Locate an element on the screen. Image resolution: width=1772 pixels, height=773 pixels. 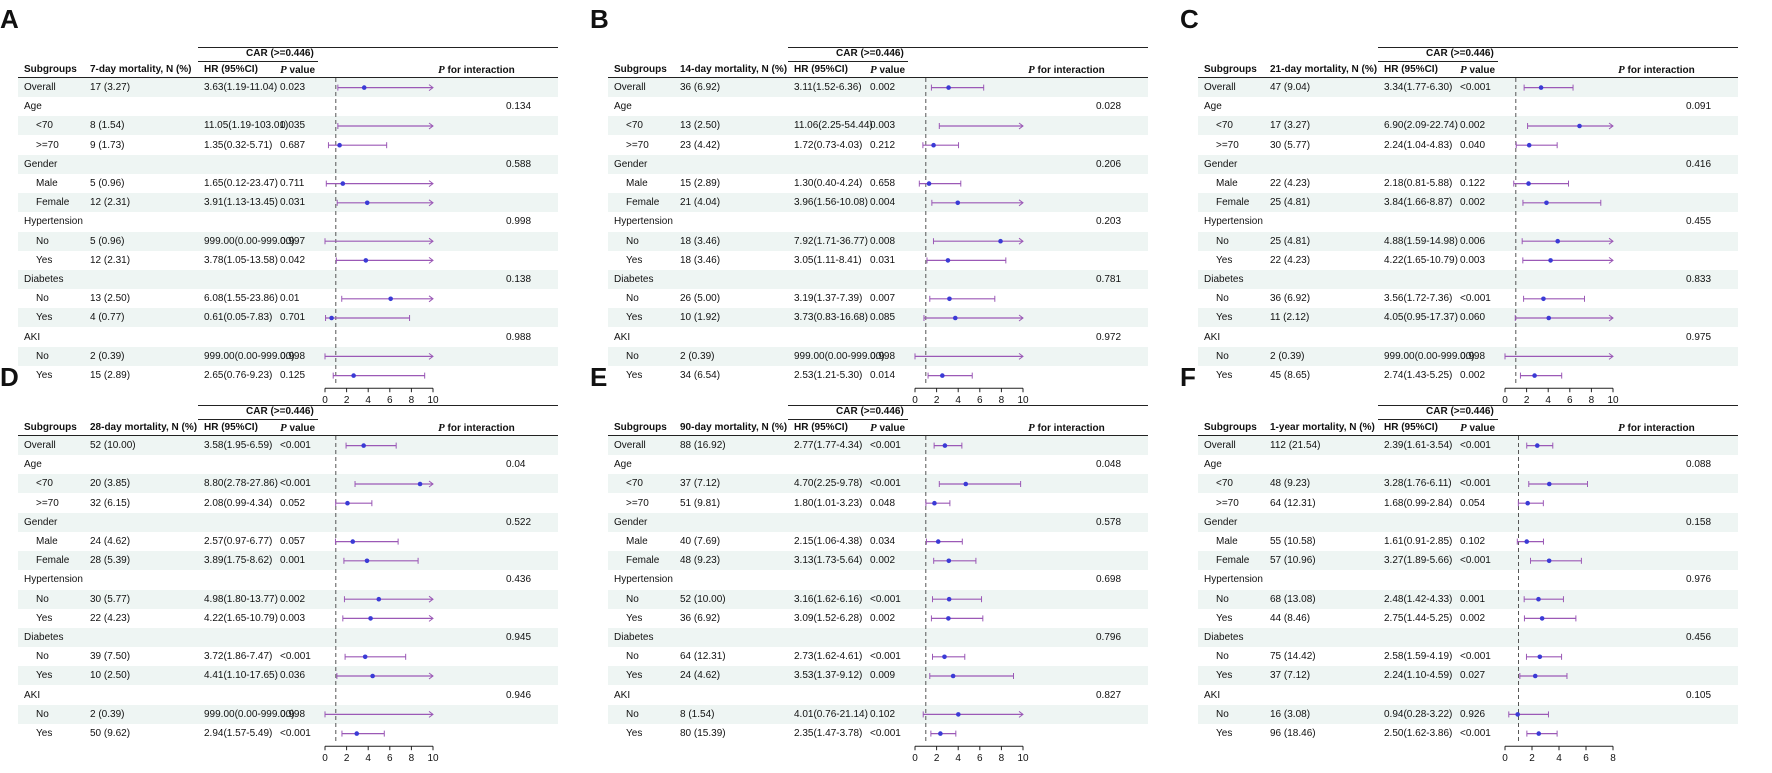
p-value: 0.01 is located at coordinates (290, 299).